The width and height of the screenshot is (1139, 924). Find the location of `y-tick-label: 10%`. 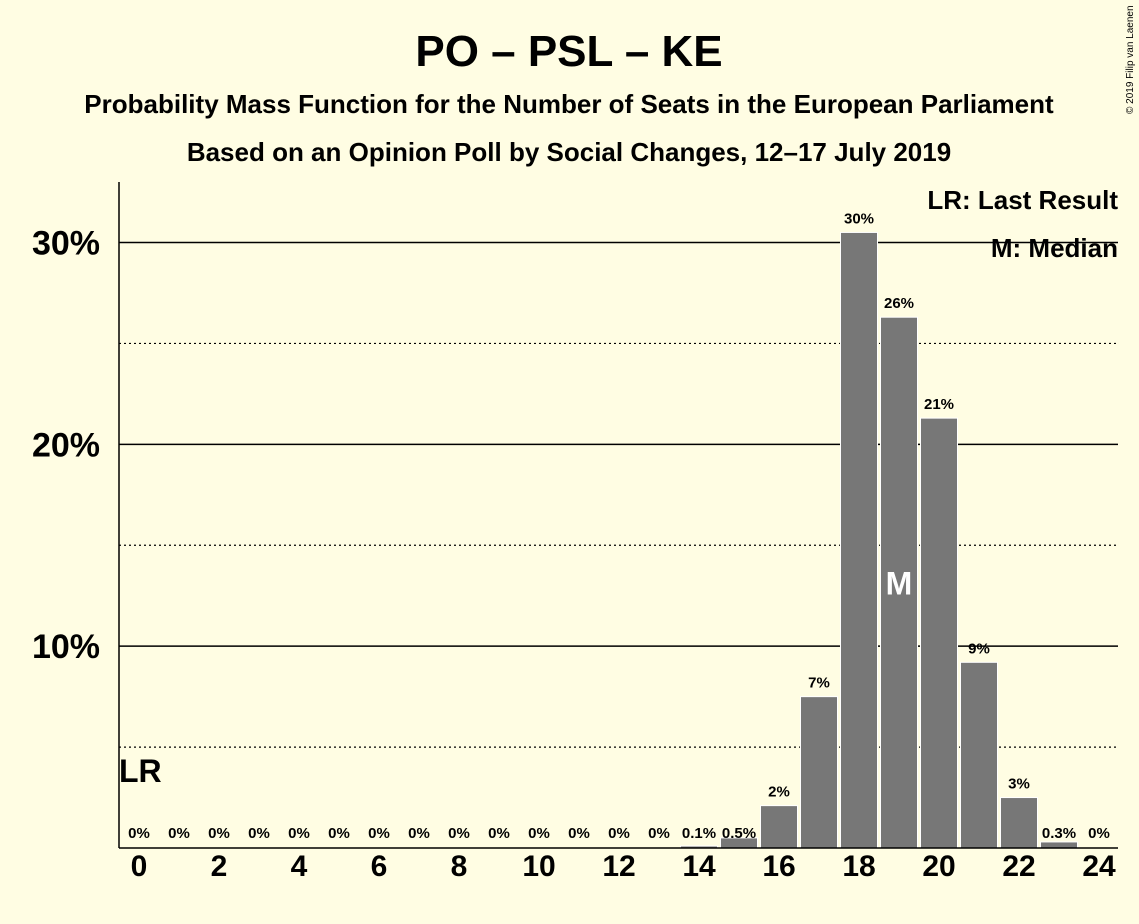

y-tick-label: 10% is located at coordinates (66, 647).